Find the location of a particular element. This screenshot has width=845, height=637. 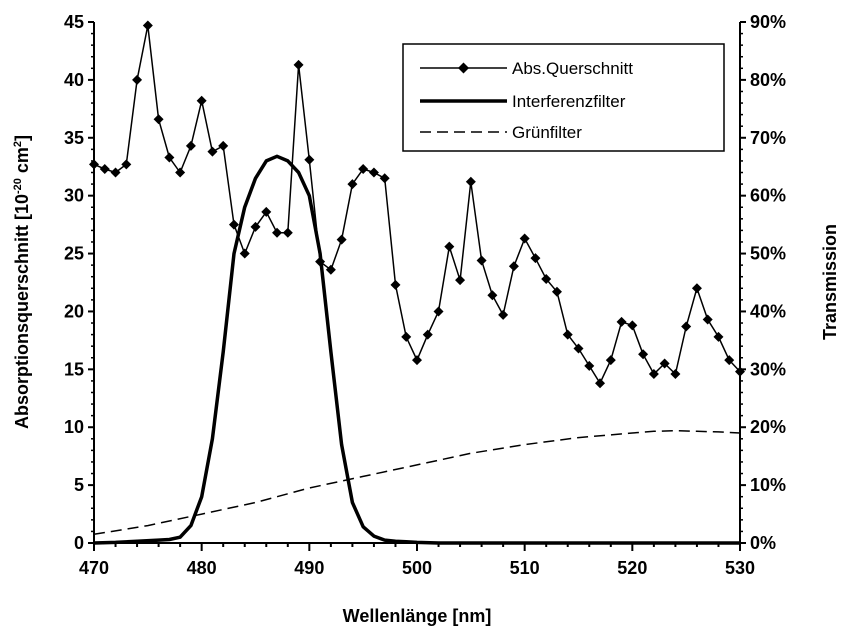

y-axis-title-exponent-2: 2 is located at coordinates (18, 144).